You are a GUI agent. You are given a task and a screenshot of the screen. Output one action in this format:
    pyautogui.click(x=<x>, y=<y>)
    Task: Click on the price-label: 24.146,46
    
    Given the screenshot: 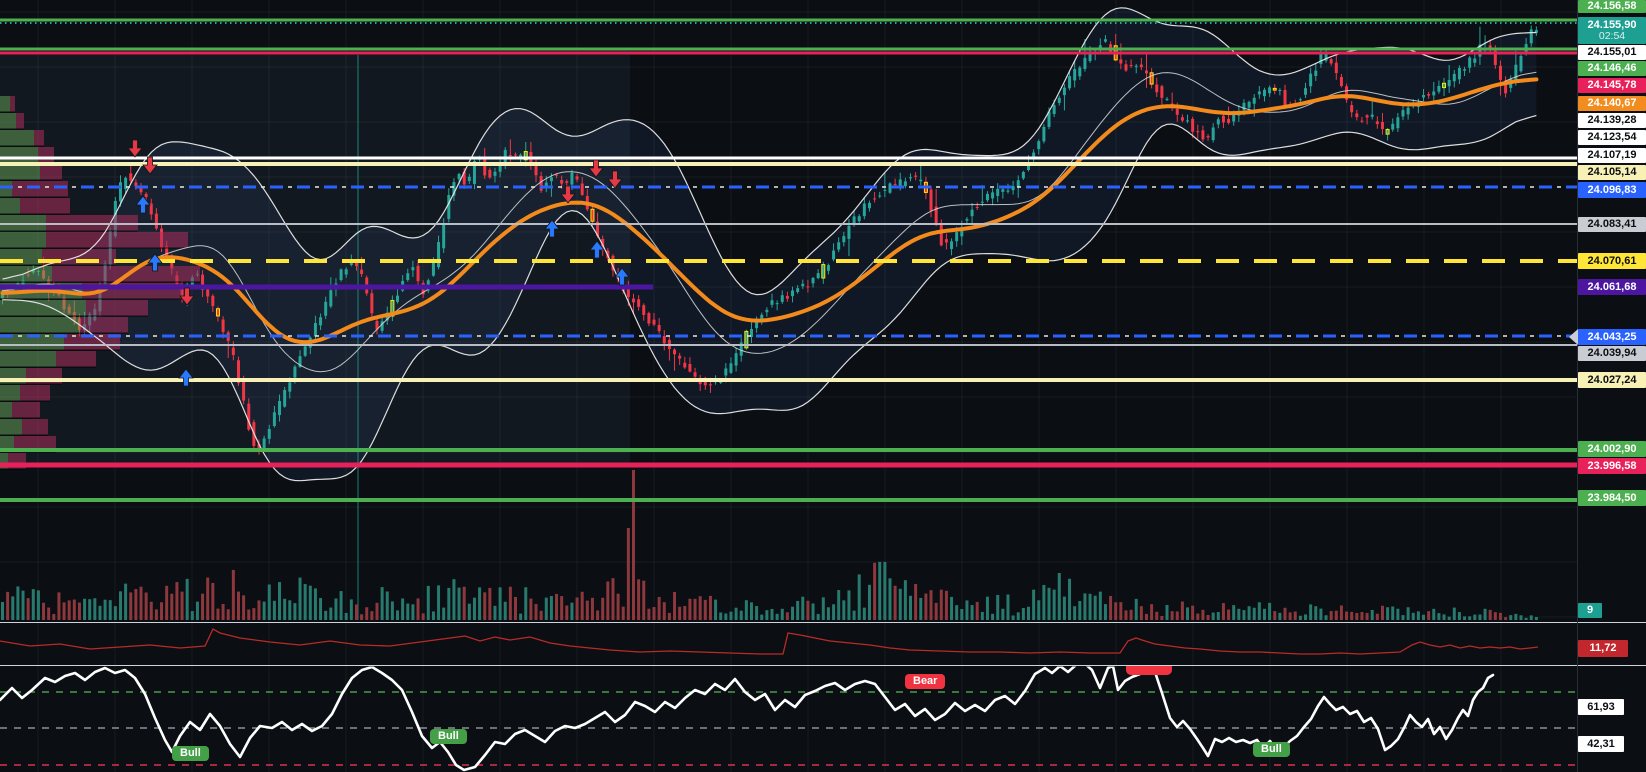 What is the action you would take?
    pyautogui.click(x=1612, y=68)
    